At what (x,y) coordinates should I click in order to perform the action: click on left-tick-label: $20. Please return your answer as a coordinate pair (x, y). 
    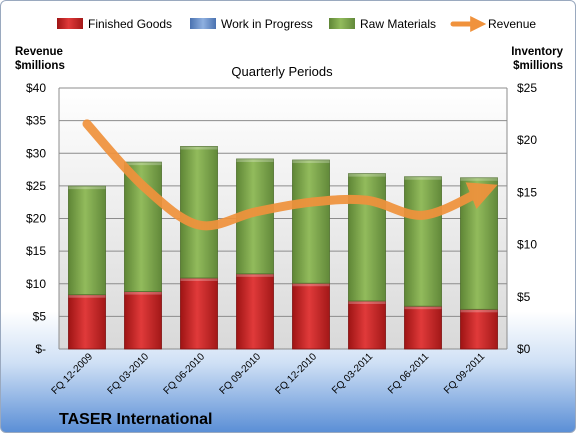
    Looking at the image, I should click on (36, 219).